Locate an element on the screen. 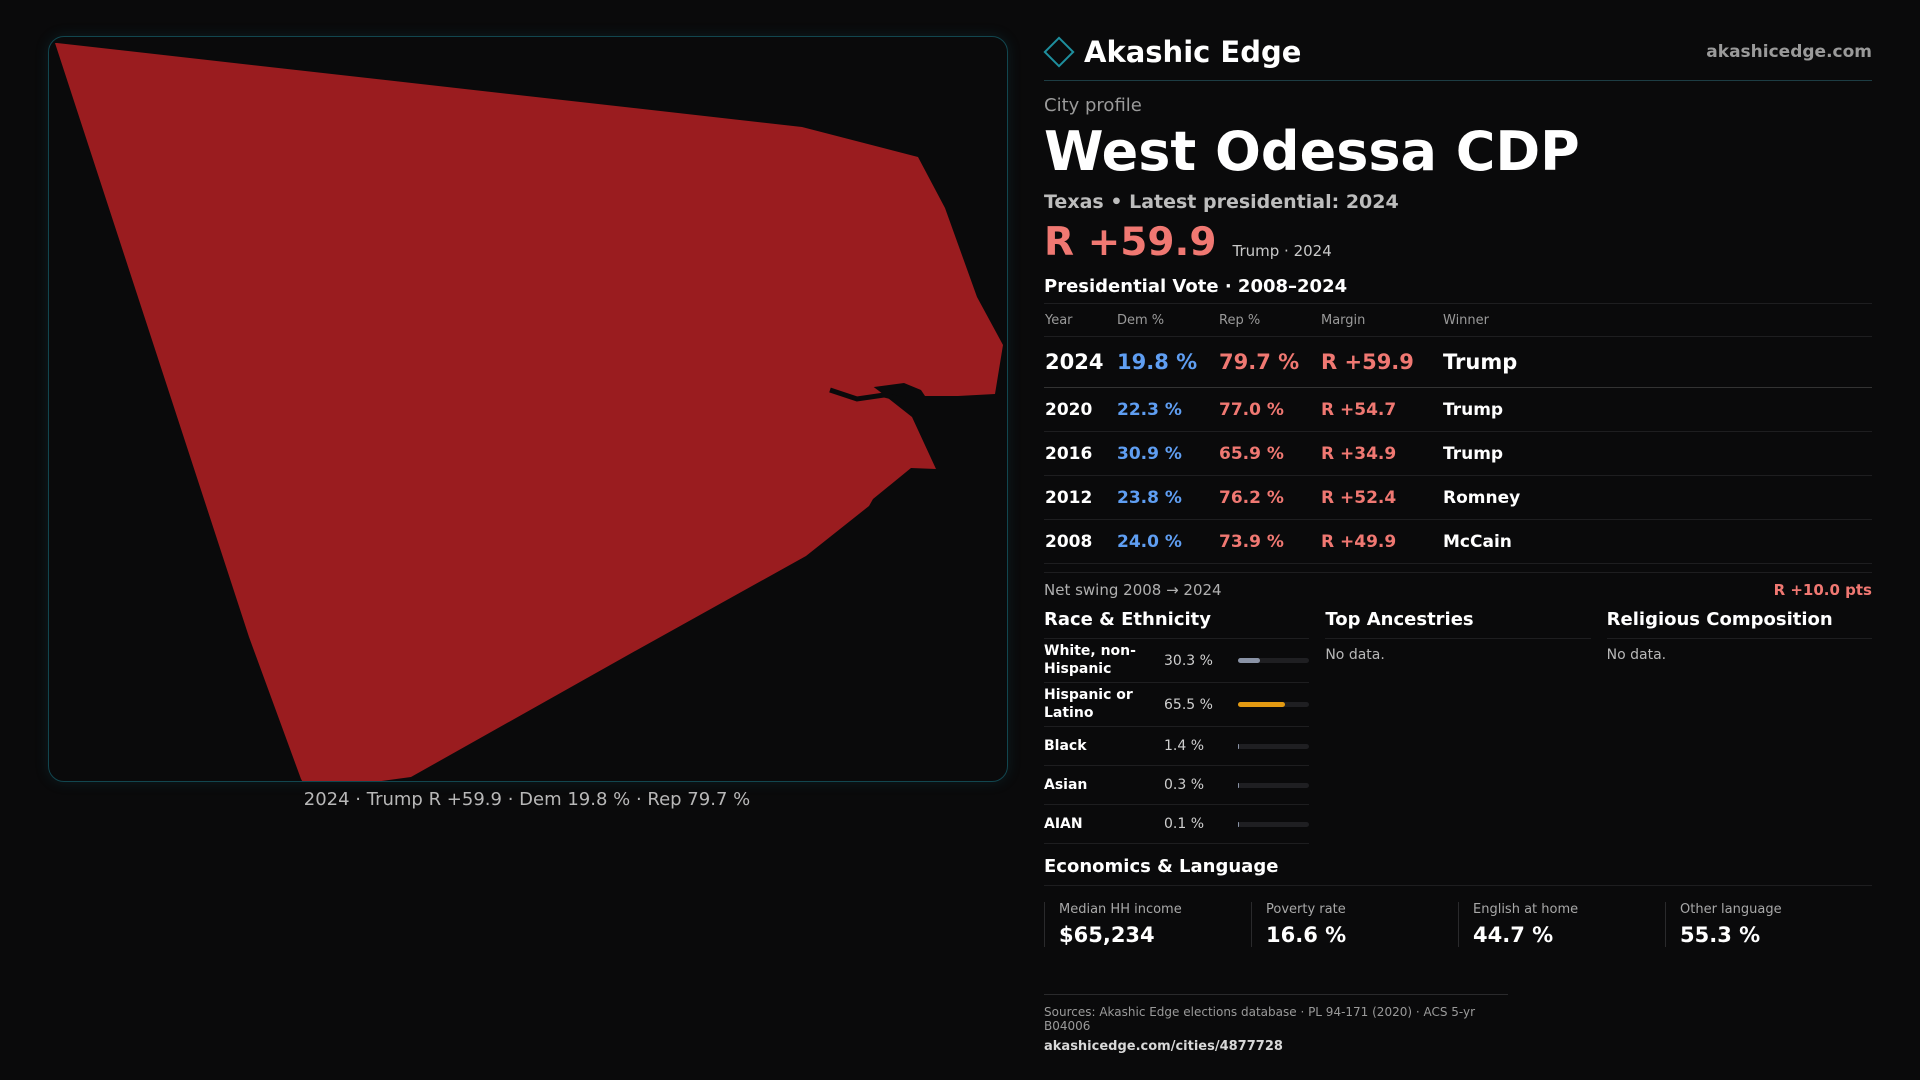 The width and height of the screenshot is (1920, 1080). race-pct: 1.4 % is located at coordinates (1184, 746).